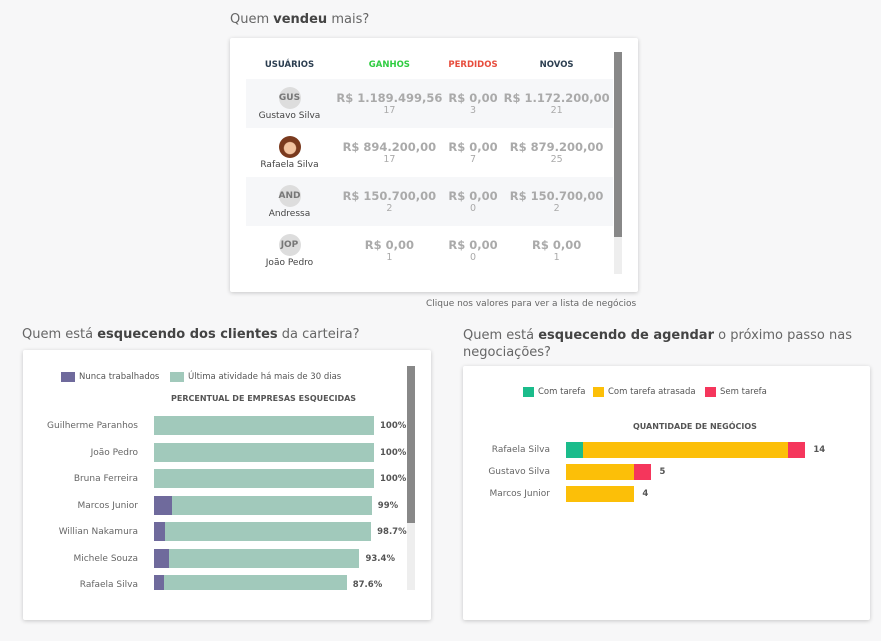 The height and width of the screenshot is (641, 881). I want to click on cell-novos: R$ 879.200,00 25, so click(556, 152).